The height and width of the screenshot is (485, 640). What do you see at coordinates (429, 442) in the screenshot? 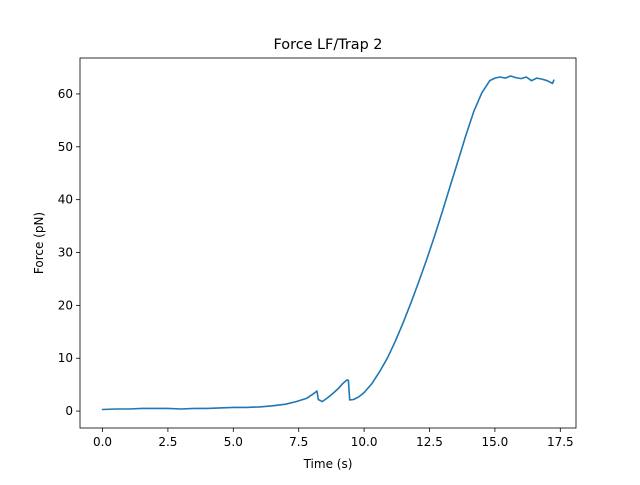
I see `x-tick-label: 12.5` at bounding box center [429, 442].